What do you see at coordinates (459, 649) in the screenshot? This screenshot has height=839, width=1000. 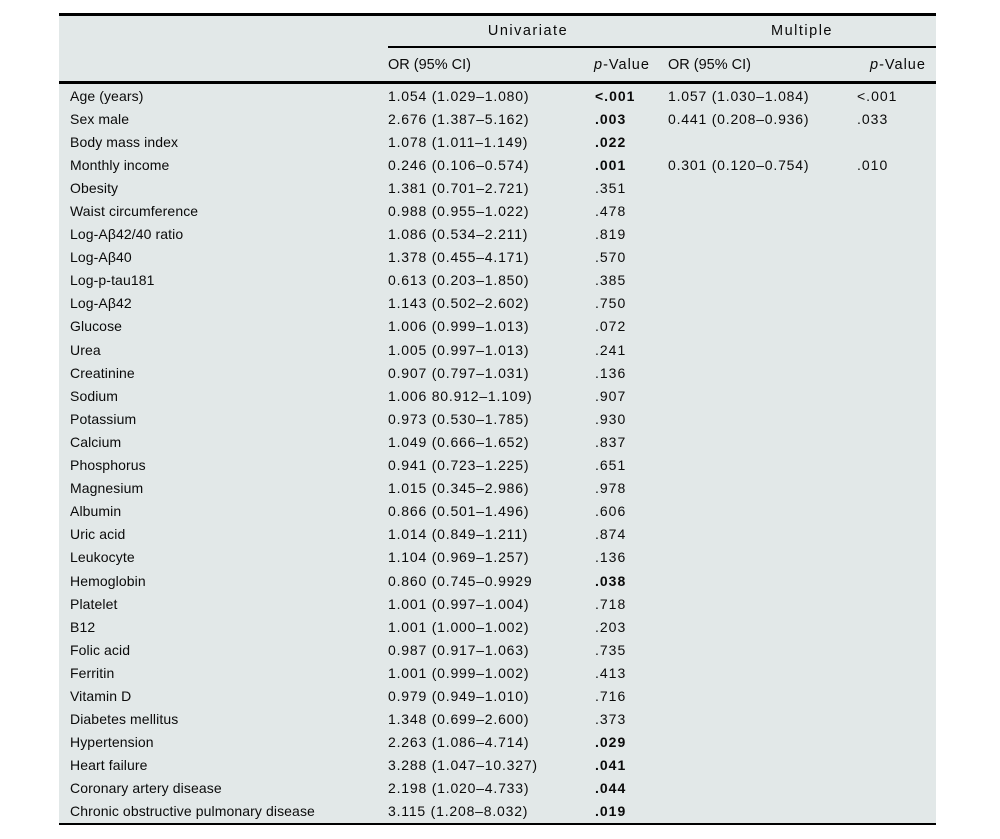 I see `univariate-or-value: 0.987 (0.917–1.063)` at bounding box center [459, 649].